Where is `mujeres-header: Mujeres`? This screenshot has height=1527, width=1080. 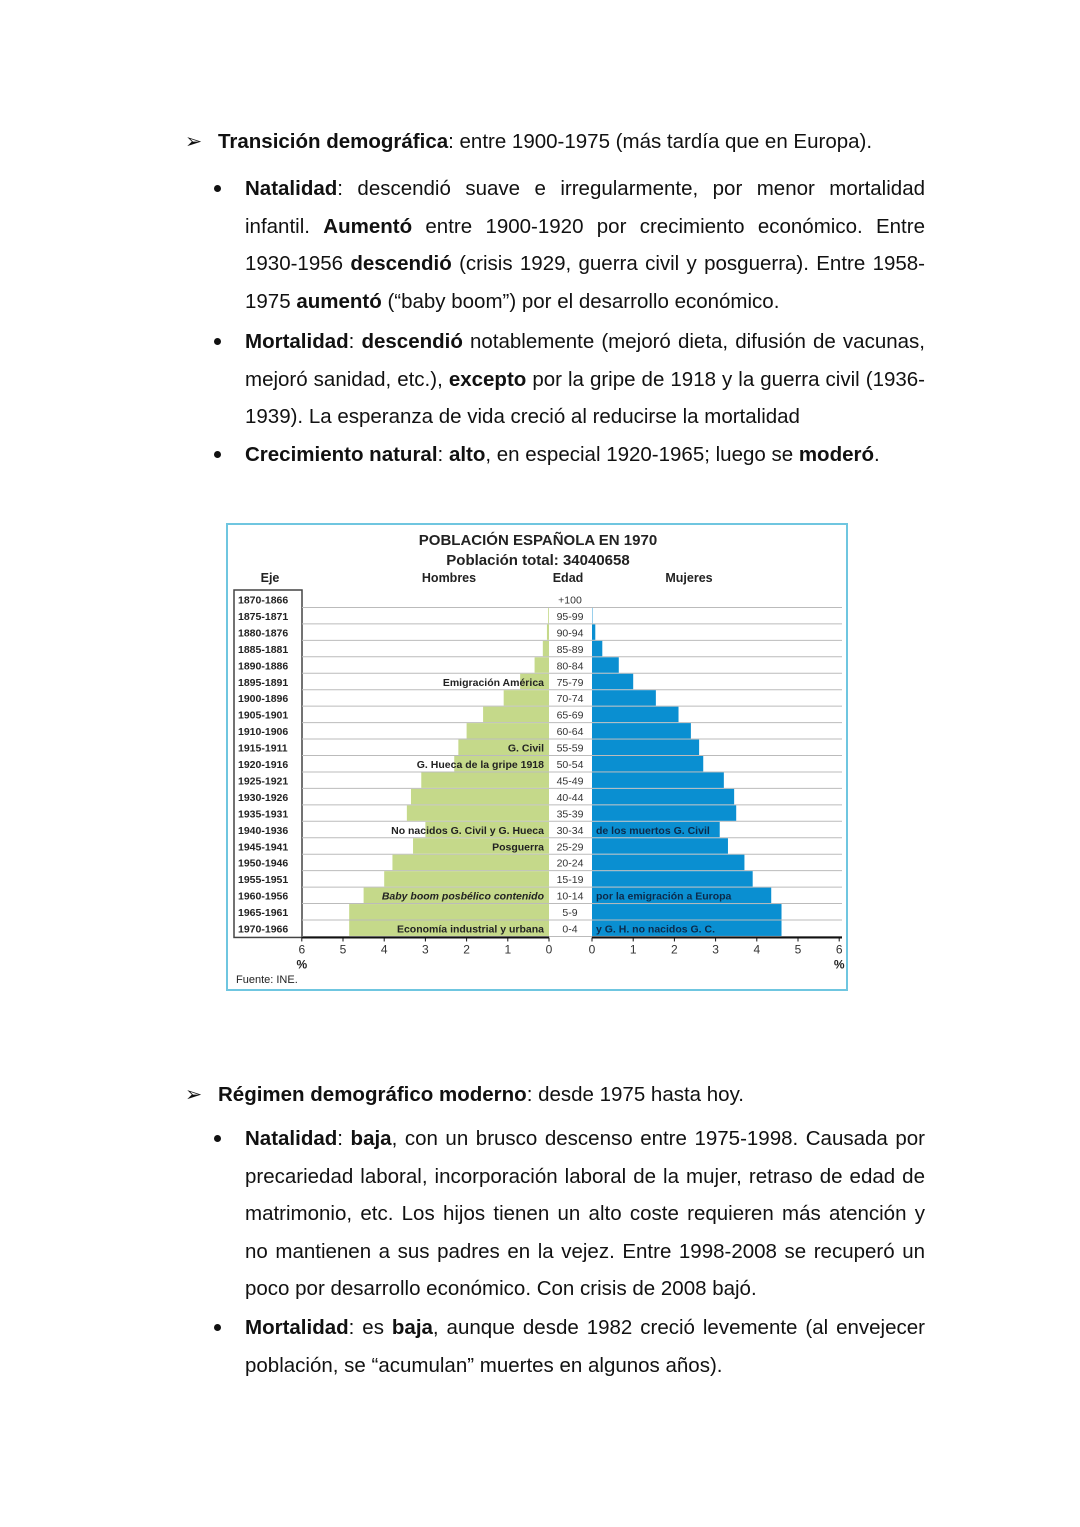
mujeres-header: Mujeres is located at coordinates (688, 578).